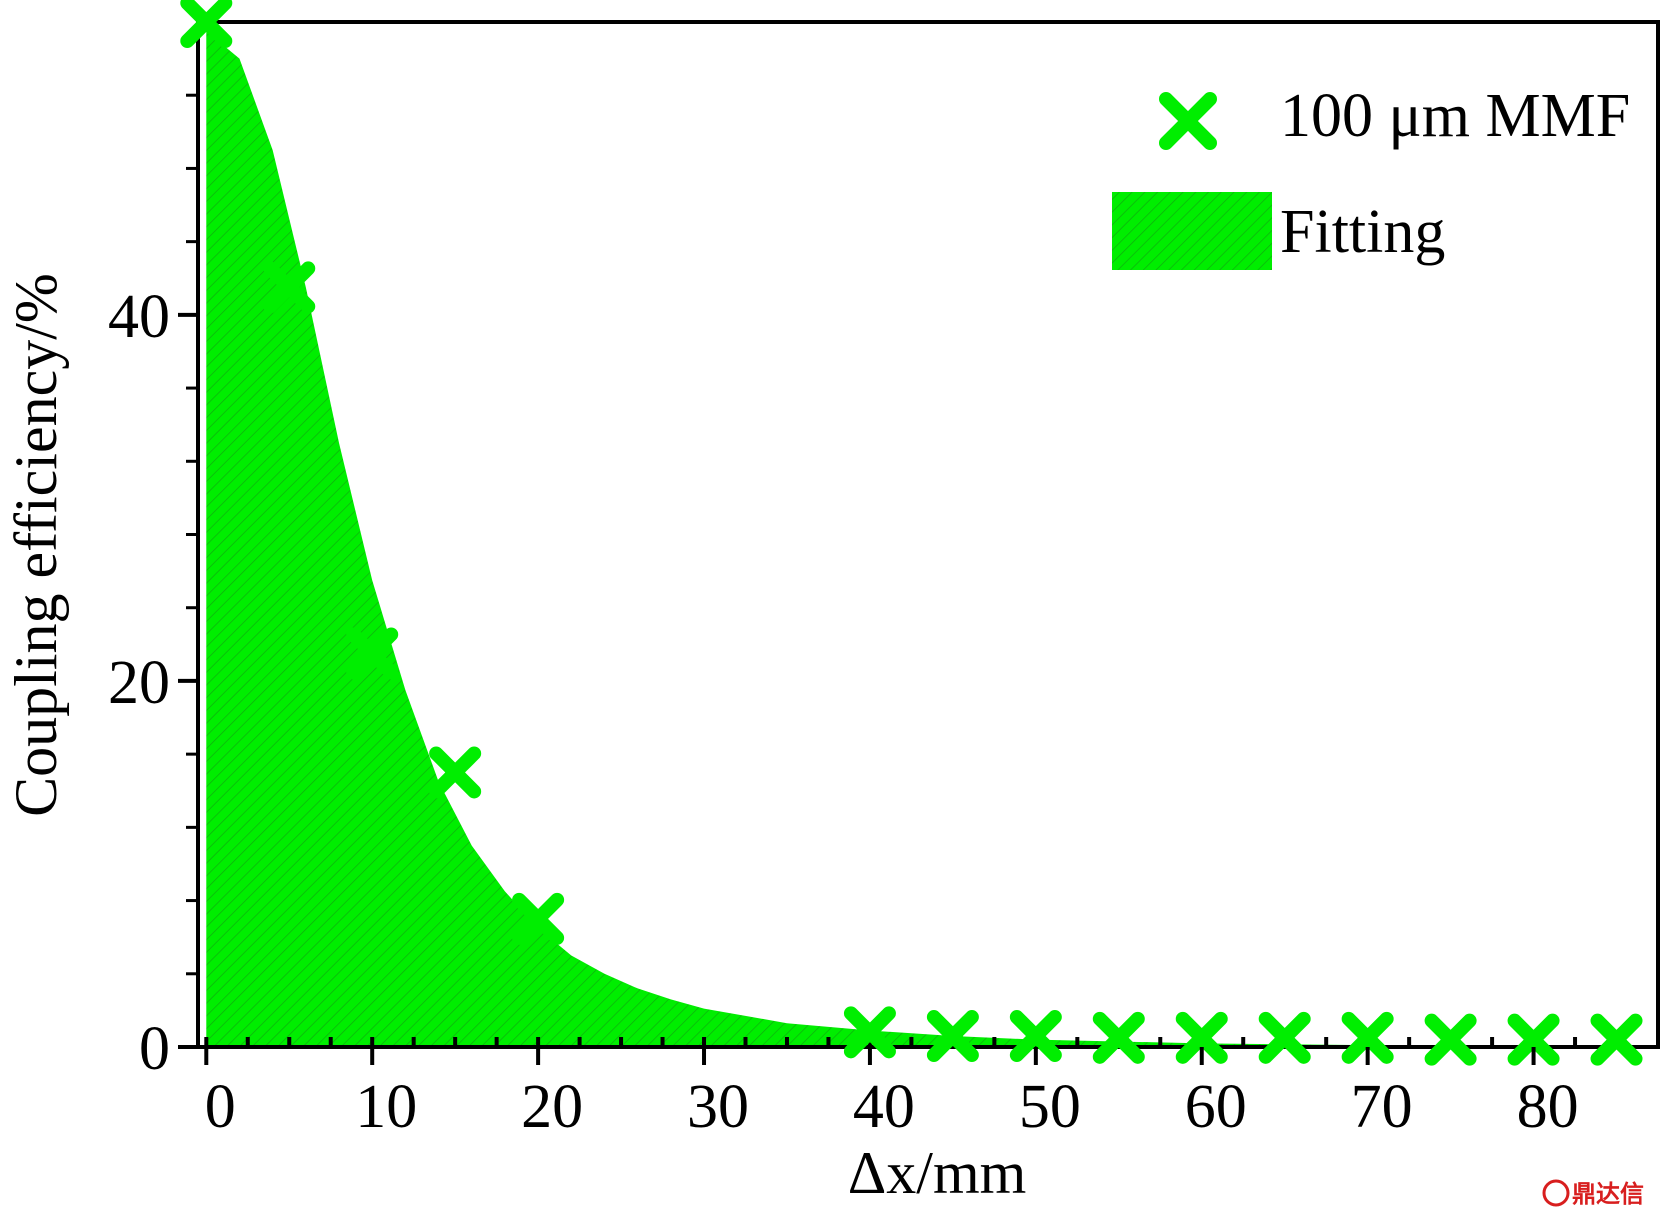 The image size is (1670, 1213). What do you see at coordinates (36, 545) in the screenshot?
I see `y-axis-title: Coupling efficiency/%` at bounding box center [36, 545].